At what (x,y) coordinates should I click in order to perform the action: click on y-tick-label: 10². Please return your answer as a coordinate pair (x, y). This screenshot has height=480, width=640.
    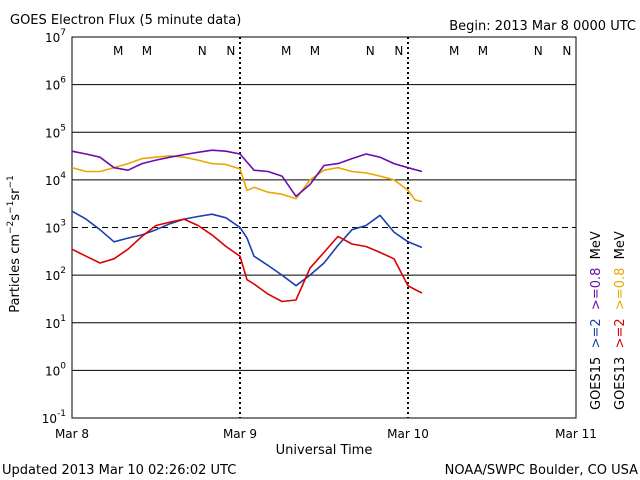
    Looking at the image, I should click on (55, 274).